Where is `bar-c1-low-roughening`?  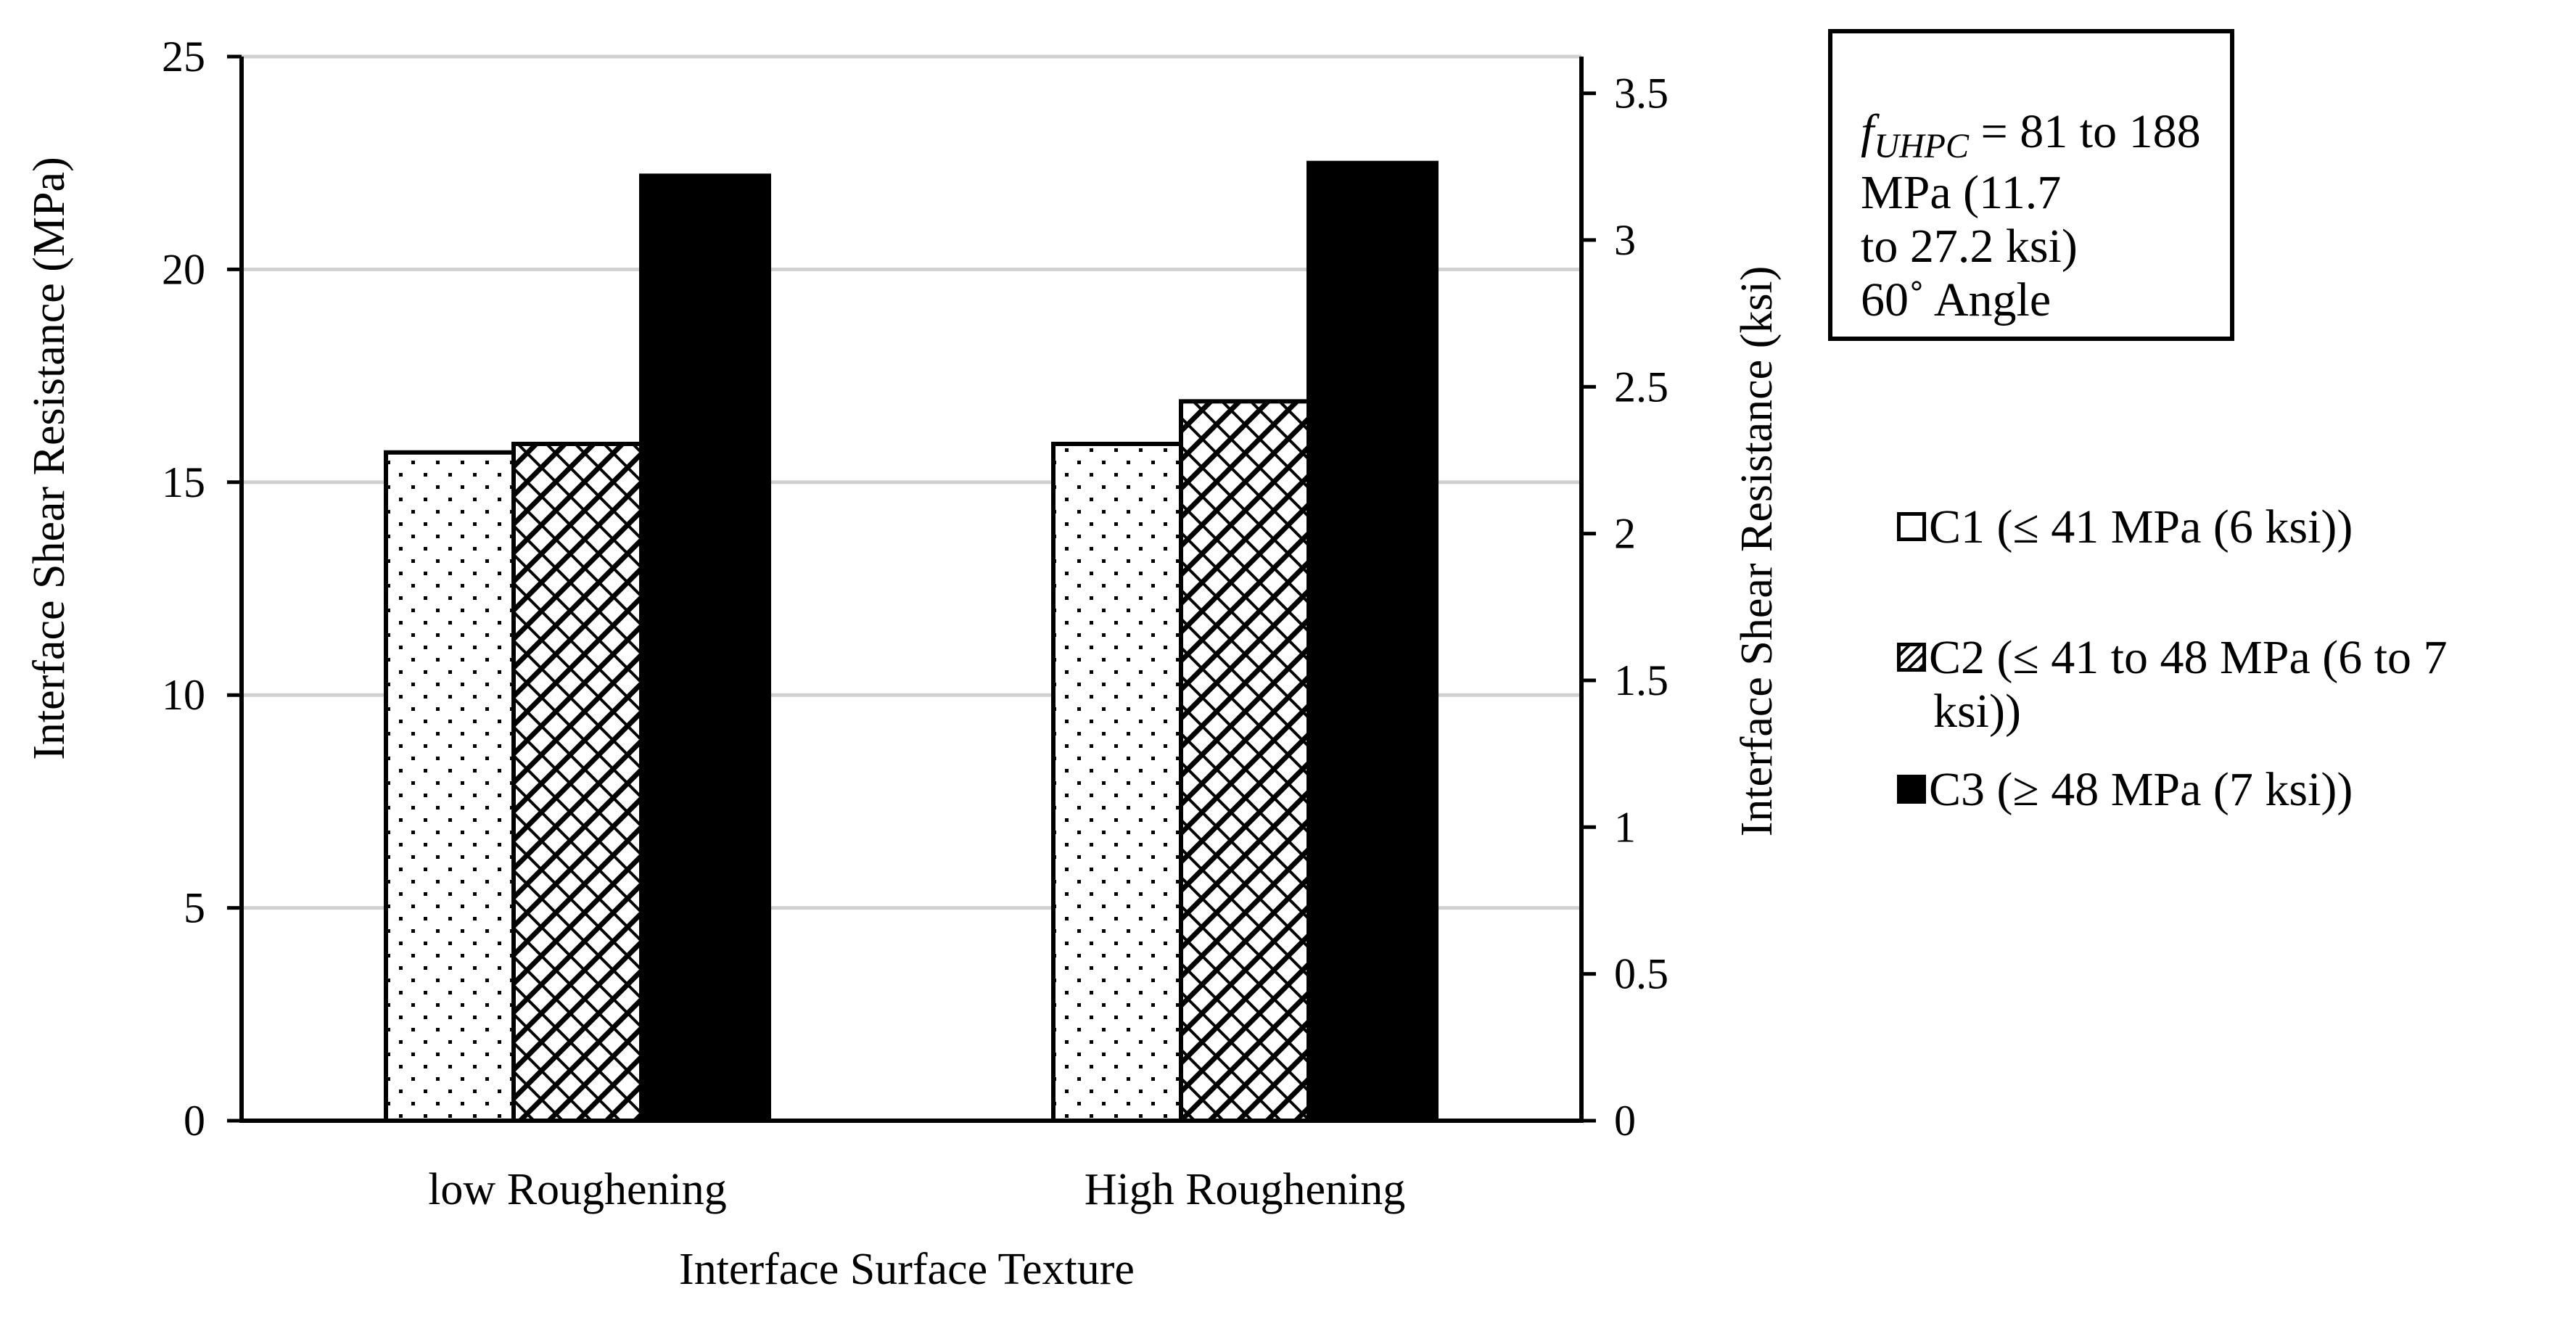
bar-c1-low-roughening is located at coordinates (450, 786).